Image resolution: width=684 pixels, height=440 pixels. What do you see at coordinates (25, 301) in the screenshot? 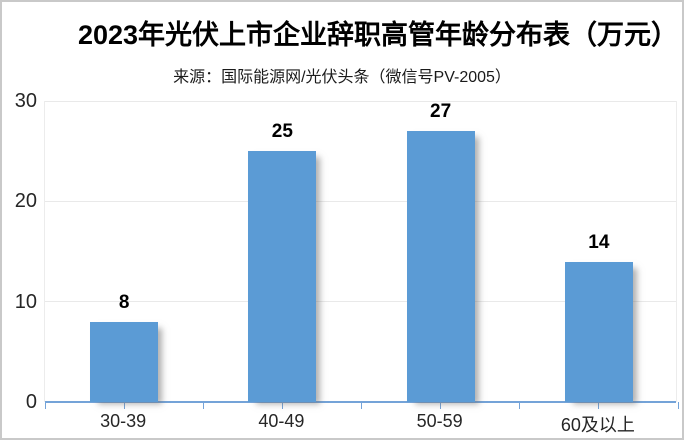
I see `y-axis-label-10: 10` at bounding box center [25, 301].